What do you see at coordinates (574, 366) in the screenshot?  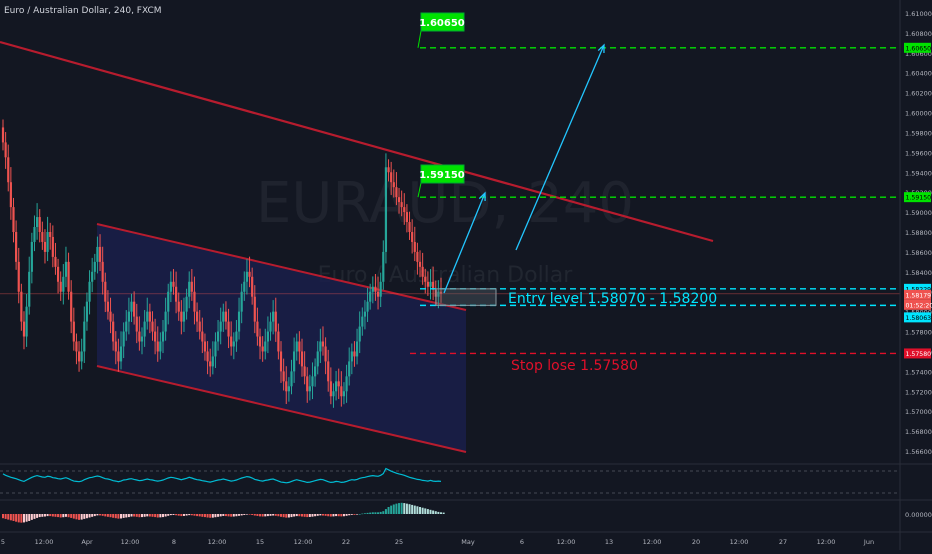 I see `stop-loss-text: Stop lose 1.57580` at bounding box center [574, 366].